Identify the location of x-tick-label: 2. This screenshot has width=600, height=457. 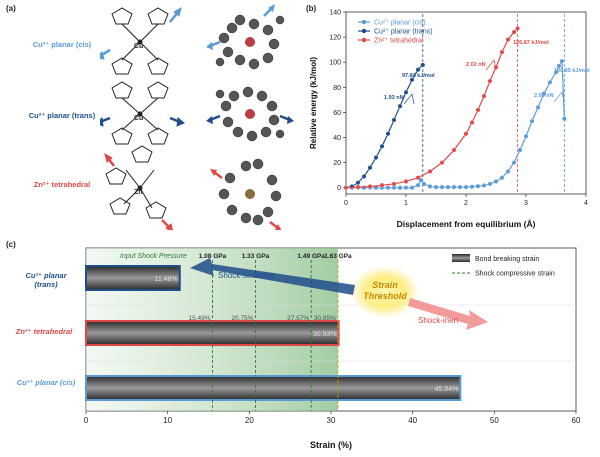
(466, 203).